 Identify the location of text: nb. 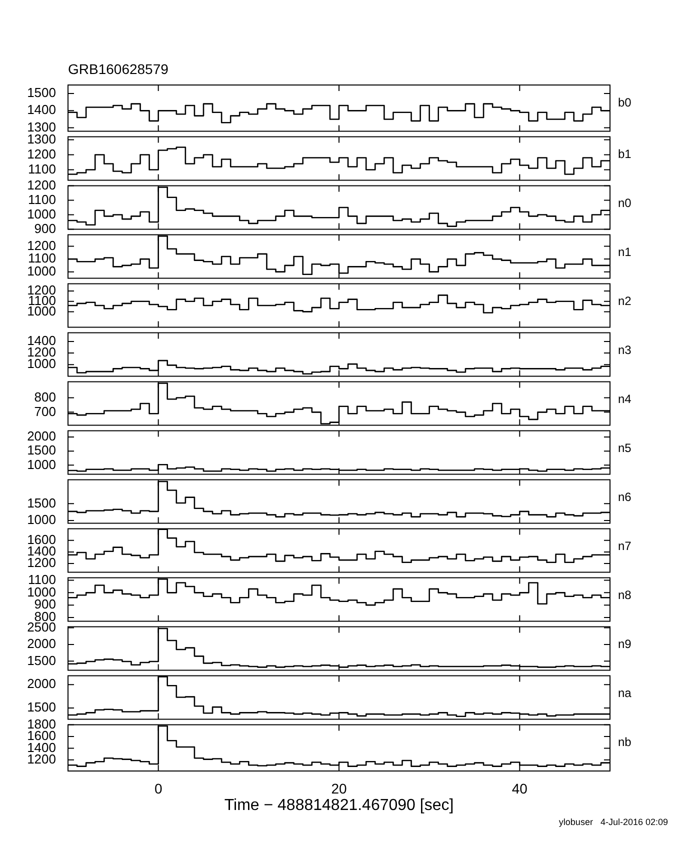
(625, 742).